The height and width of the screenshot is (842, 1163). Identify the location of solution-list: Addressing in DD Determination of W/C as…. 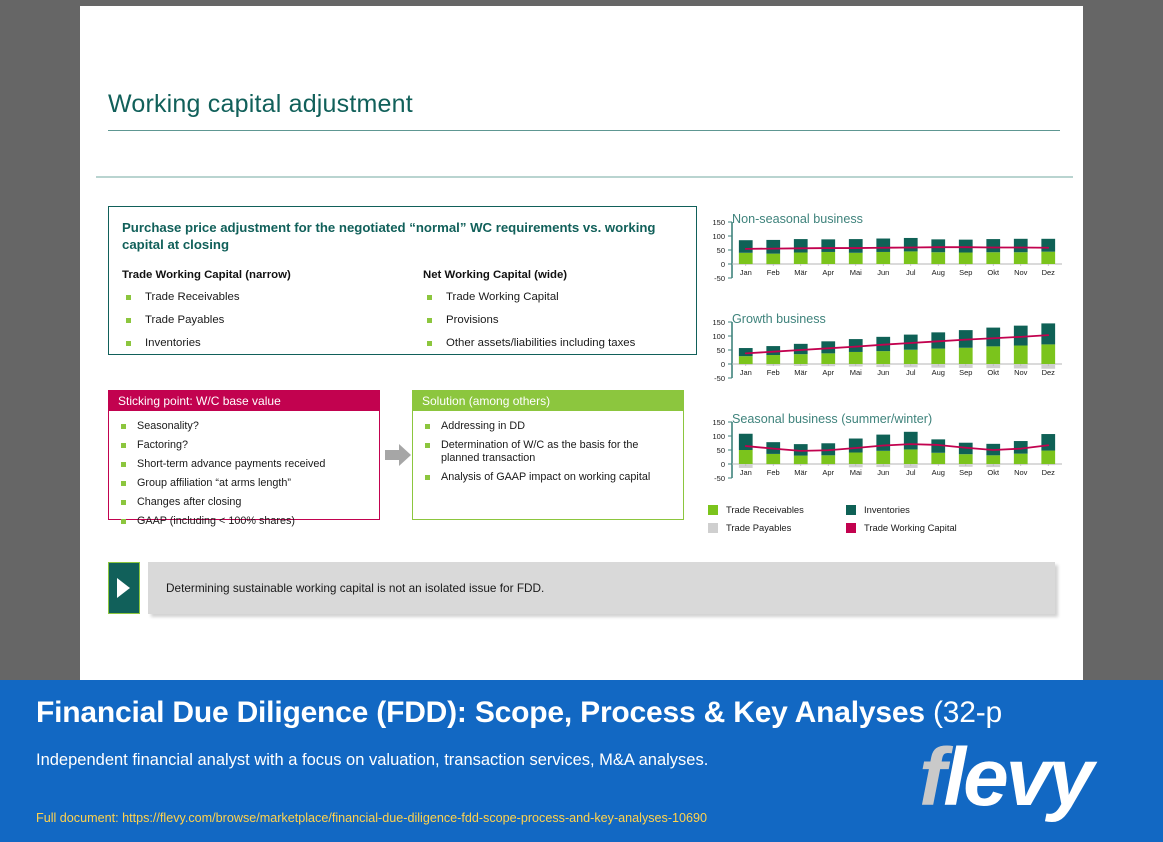
(548, 465).